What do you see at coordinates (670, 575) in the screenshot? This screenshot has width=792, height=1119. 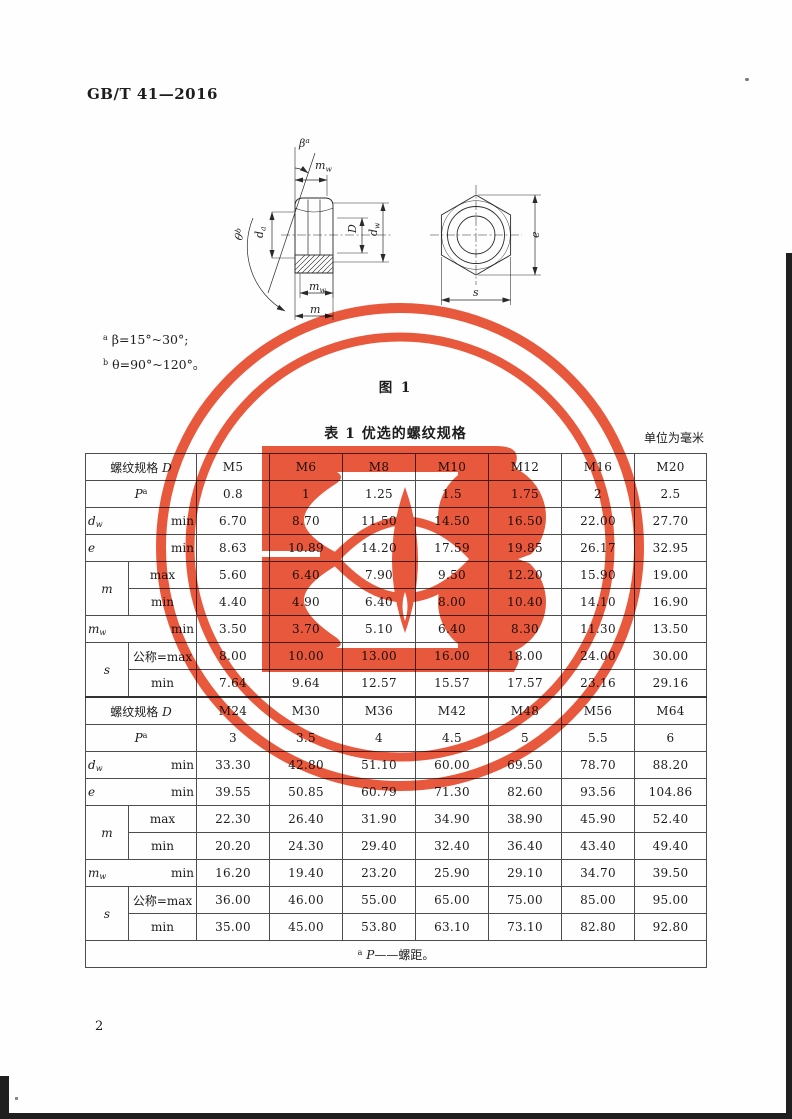 I see `value-cell: 19.00` at bounding box center [670, 575].